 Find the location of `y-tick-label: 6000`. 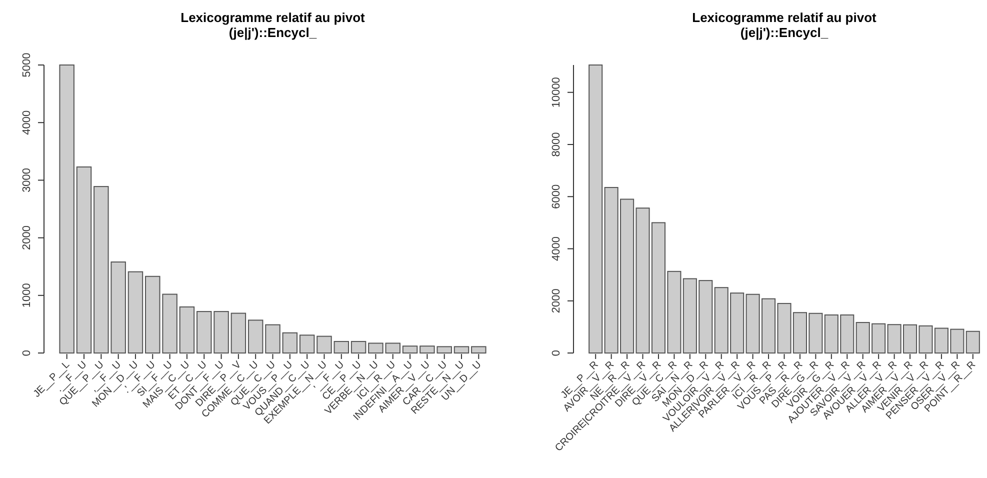

y-tick-label: 6000 is located at coordinates (556, 196).